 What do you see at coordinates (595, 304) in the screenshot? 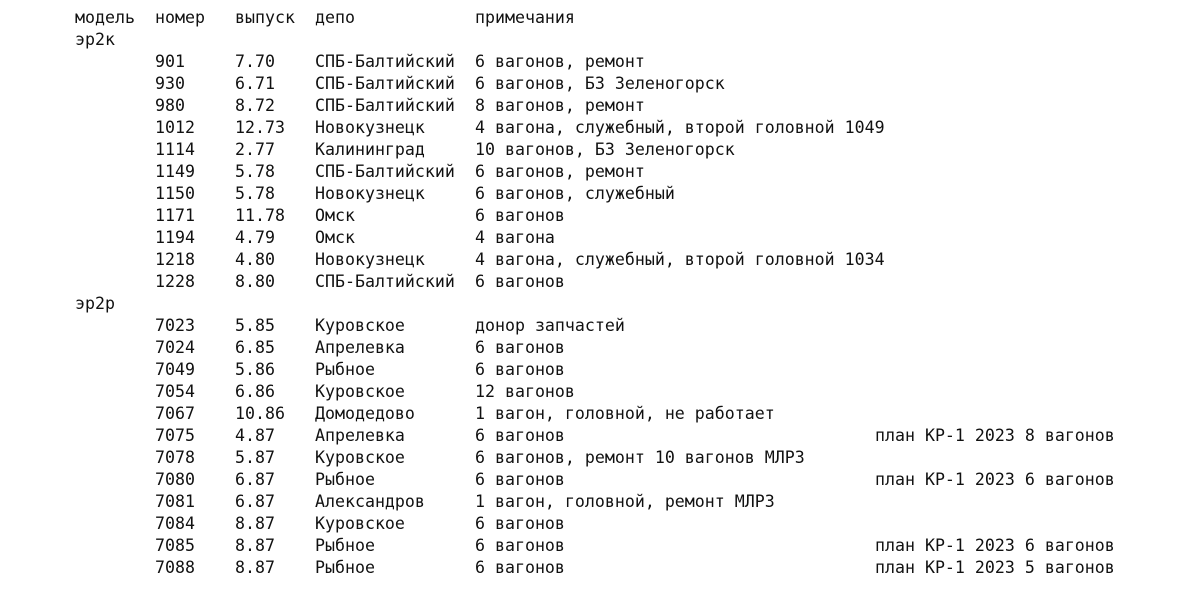
I see `model-group-row: эр2р` at bounding box center [595, 304].